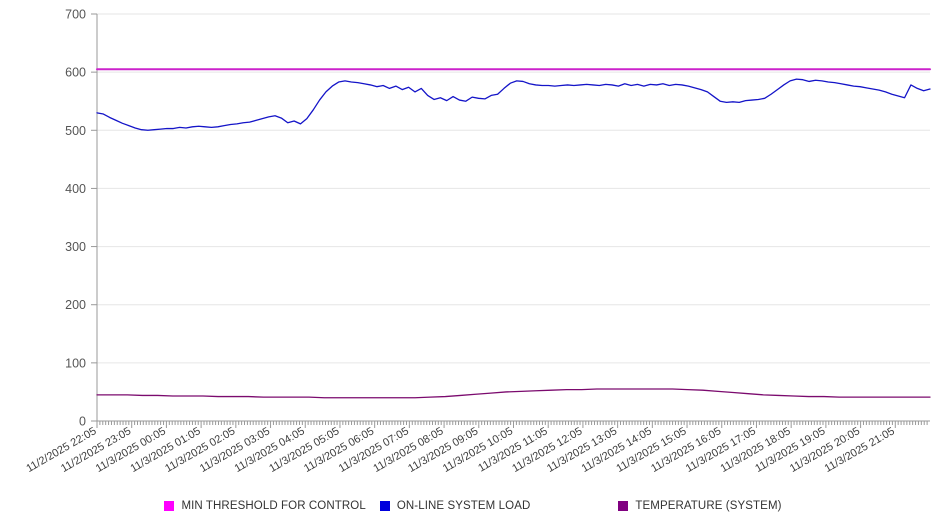 This screenshot has width=946, height=526. Describe the element at coordinates (273, 506) in the screenshot. I see `legend-label-min-threshold: MIN THRESHOLD FOR CONTROL` at that location.